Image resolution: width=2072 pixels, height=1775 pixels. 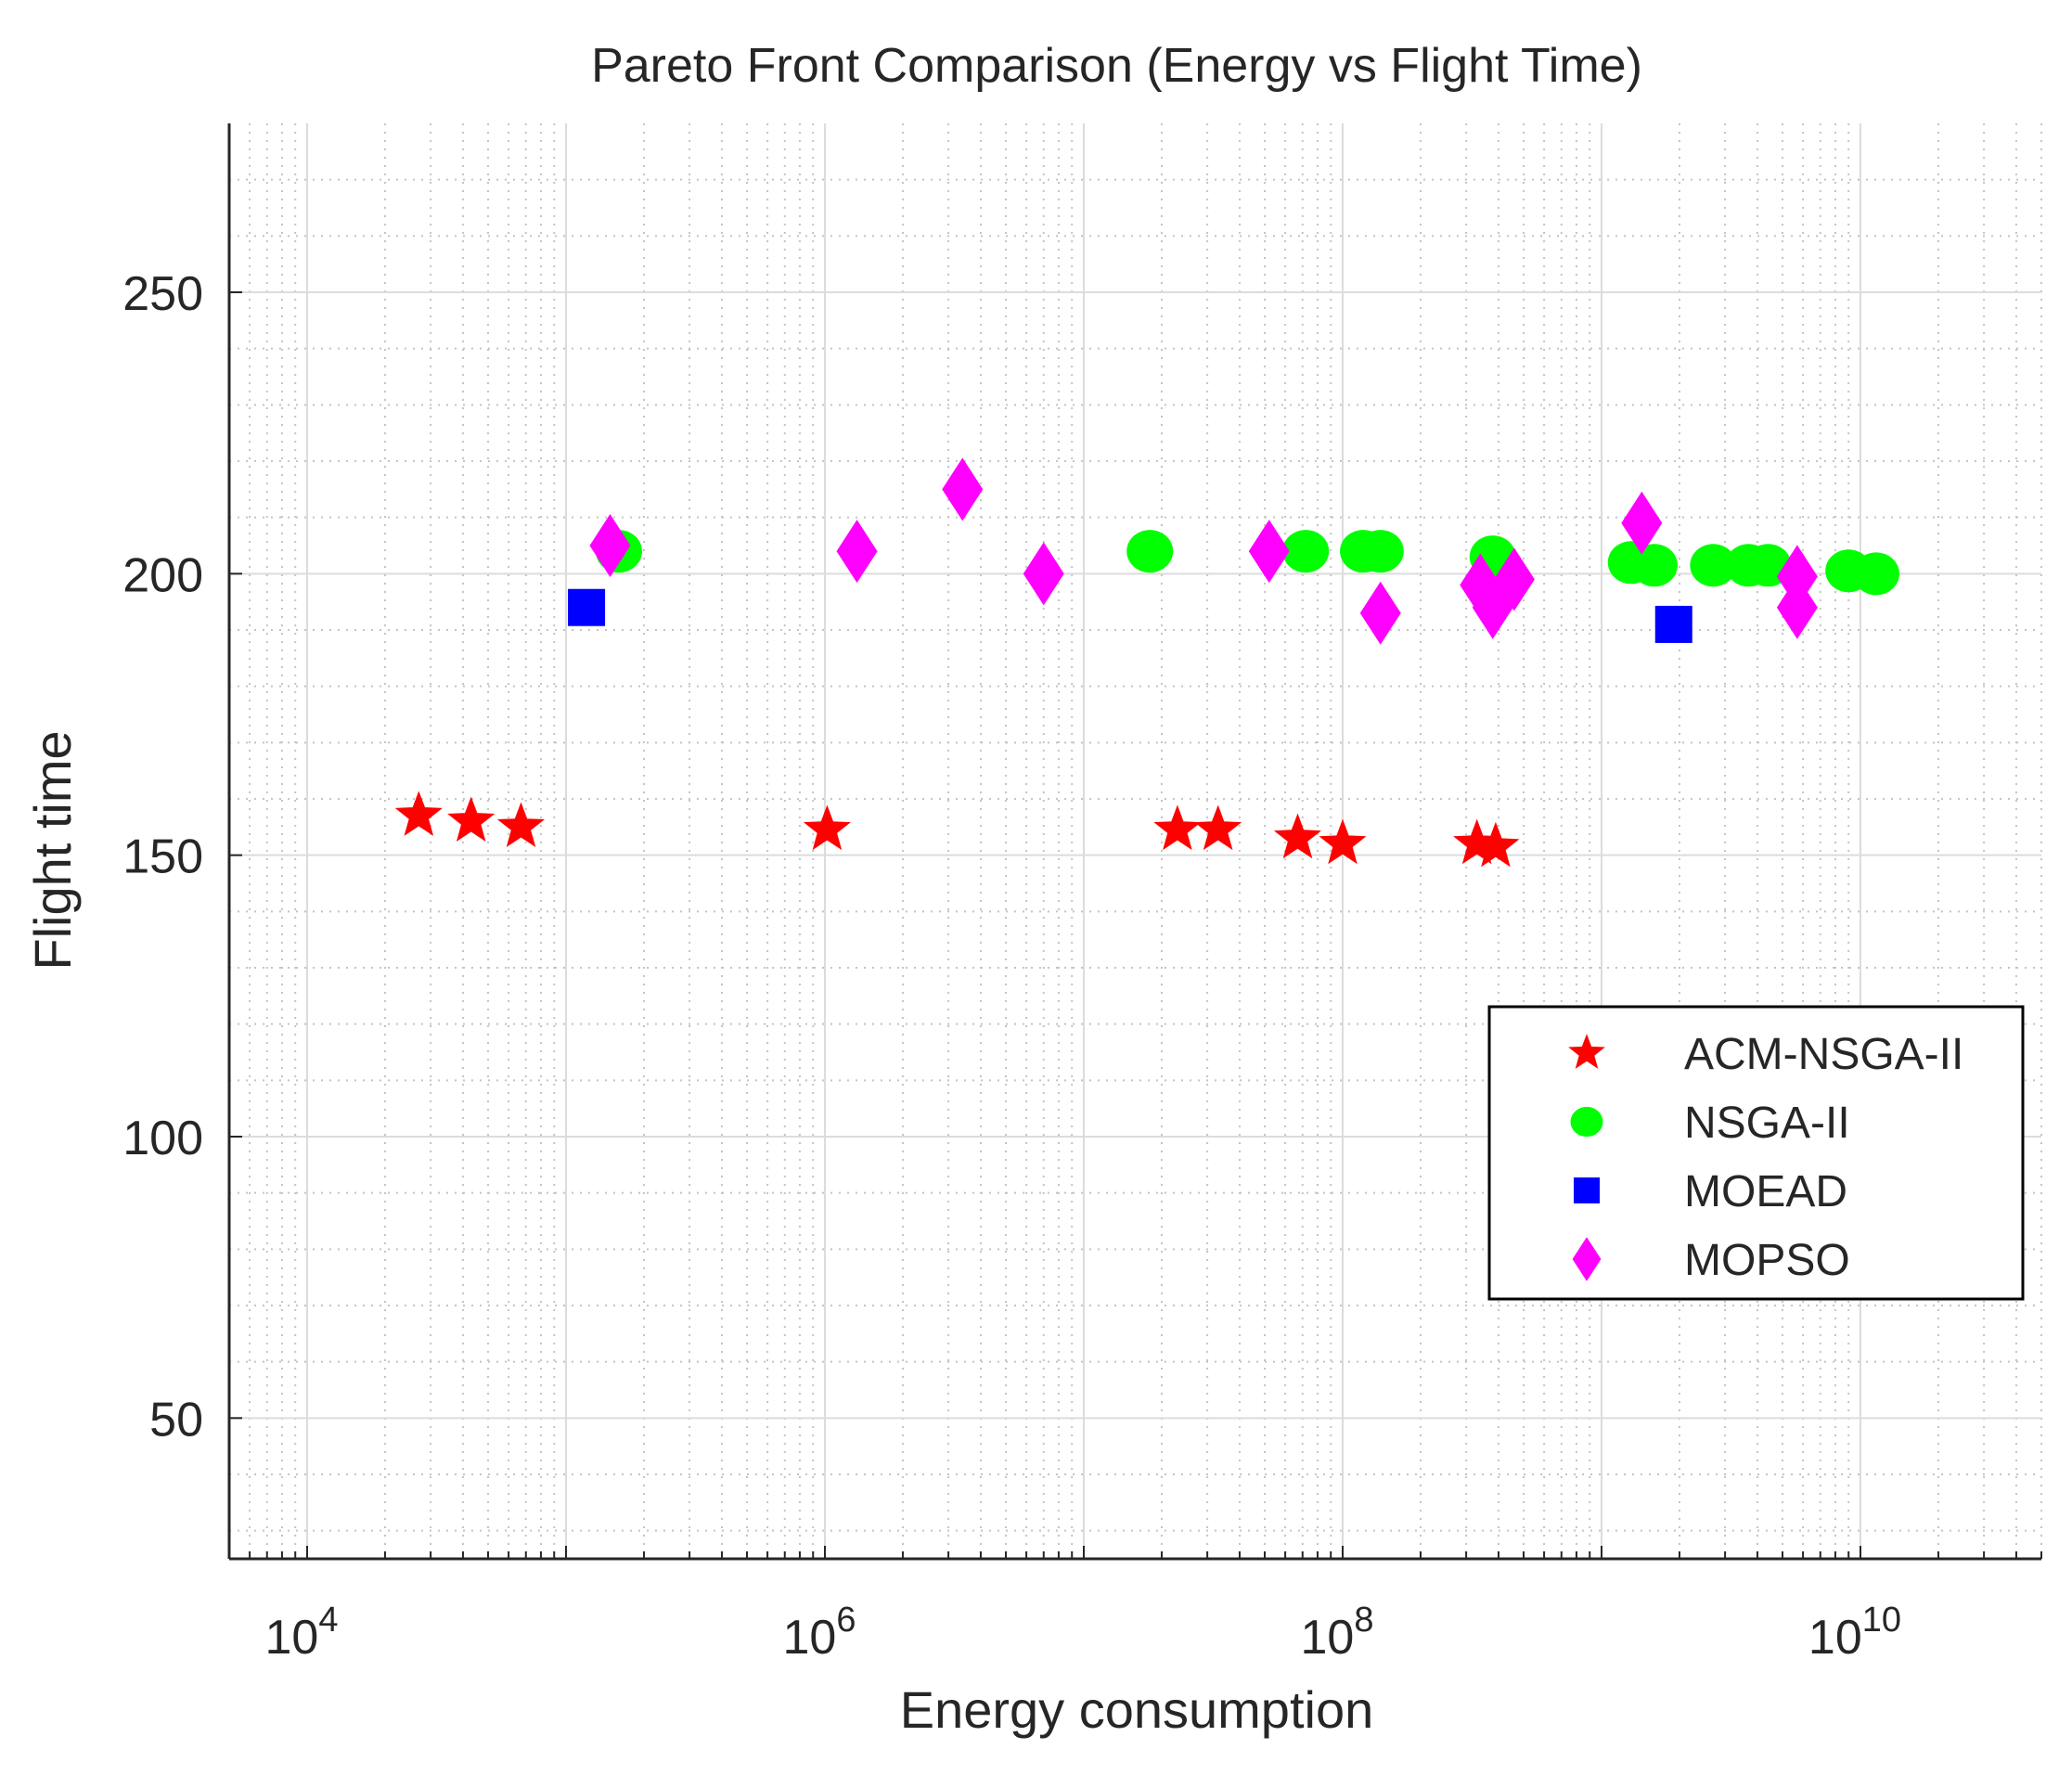 What do you see at coordinates (162, 1138) in the screenshot?
I see `y-tick-label: 100` at bounding box center [162, 1138].